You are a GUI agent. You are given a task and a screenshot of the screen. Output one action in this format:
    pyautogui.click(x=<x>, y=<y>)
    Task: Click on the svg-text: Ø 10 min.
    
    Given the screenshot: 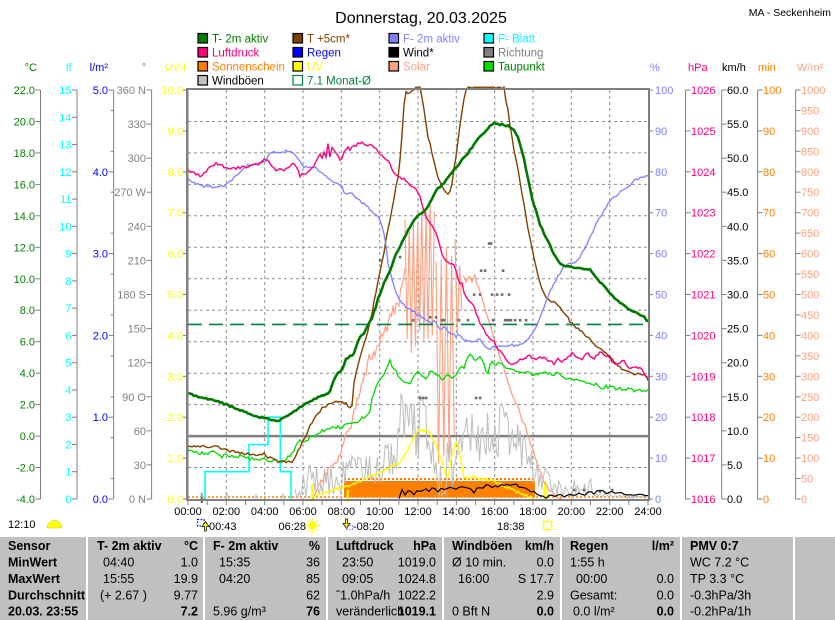 What is the action you would take?
    pyautogui.click(x=479, y=563)
    